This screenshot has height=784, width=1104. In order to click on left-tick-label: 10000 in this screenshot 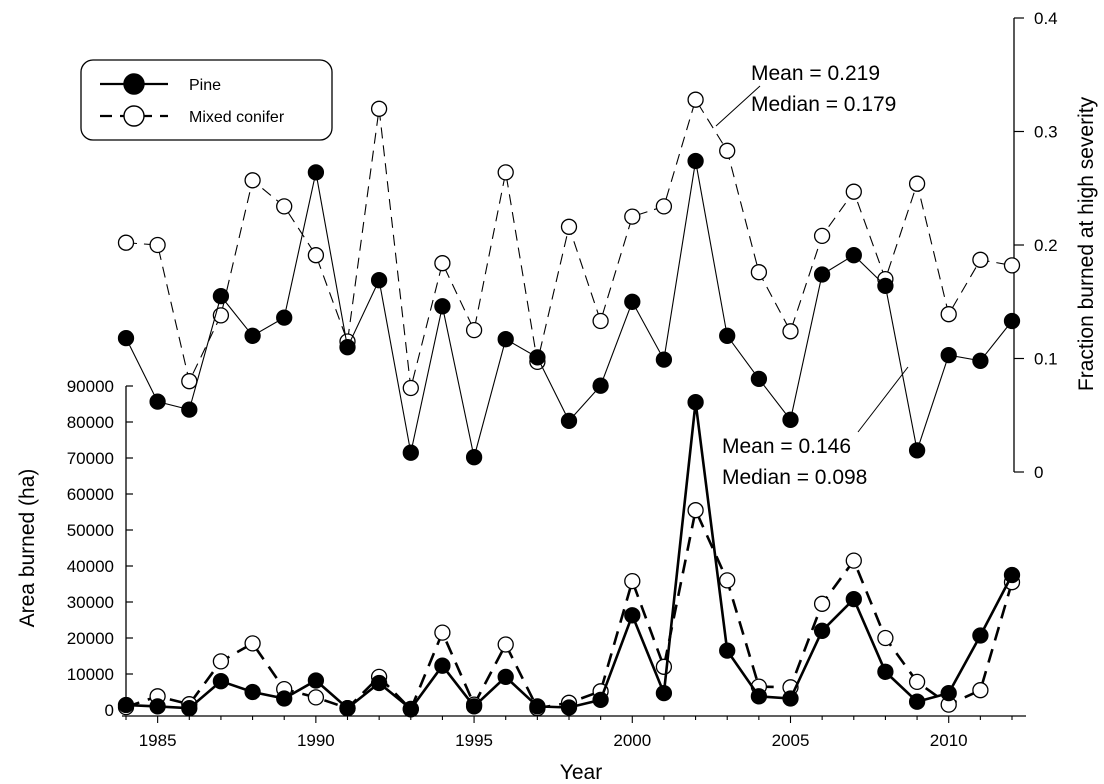, I will do `click(90, 674)`.